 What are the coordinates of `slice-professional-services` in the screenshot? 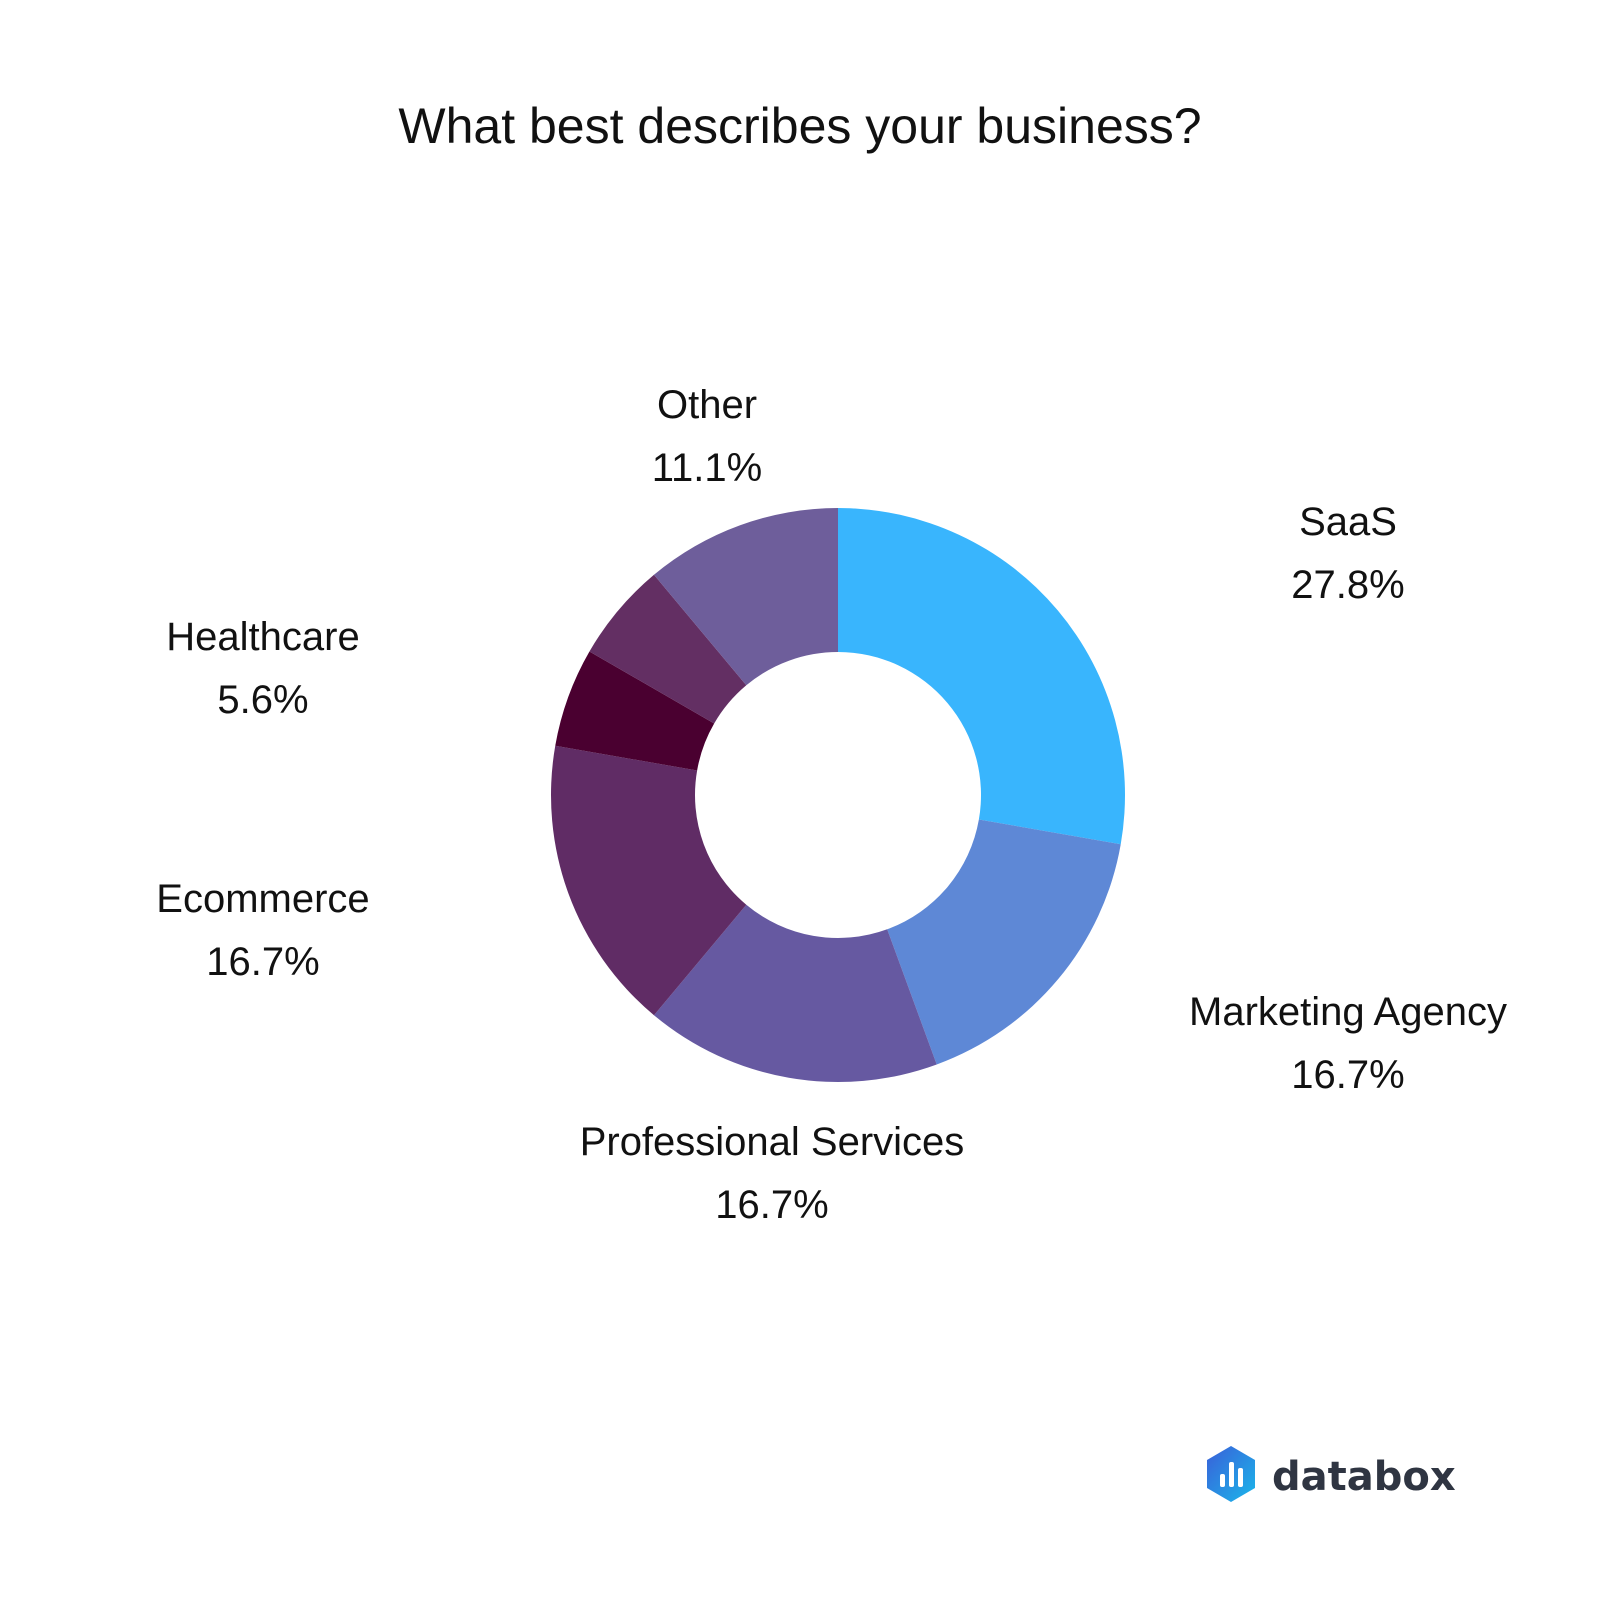 It's located at (795, 993).